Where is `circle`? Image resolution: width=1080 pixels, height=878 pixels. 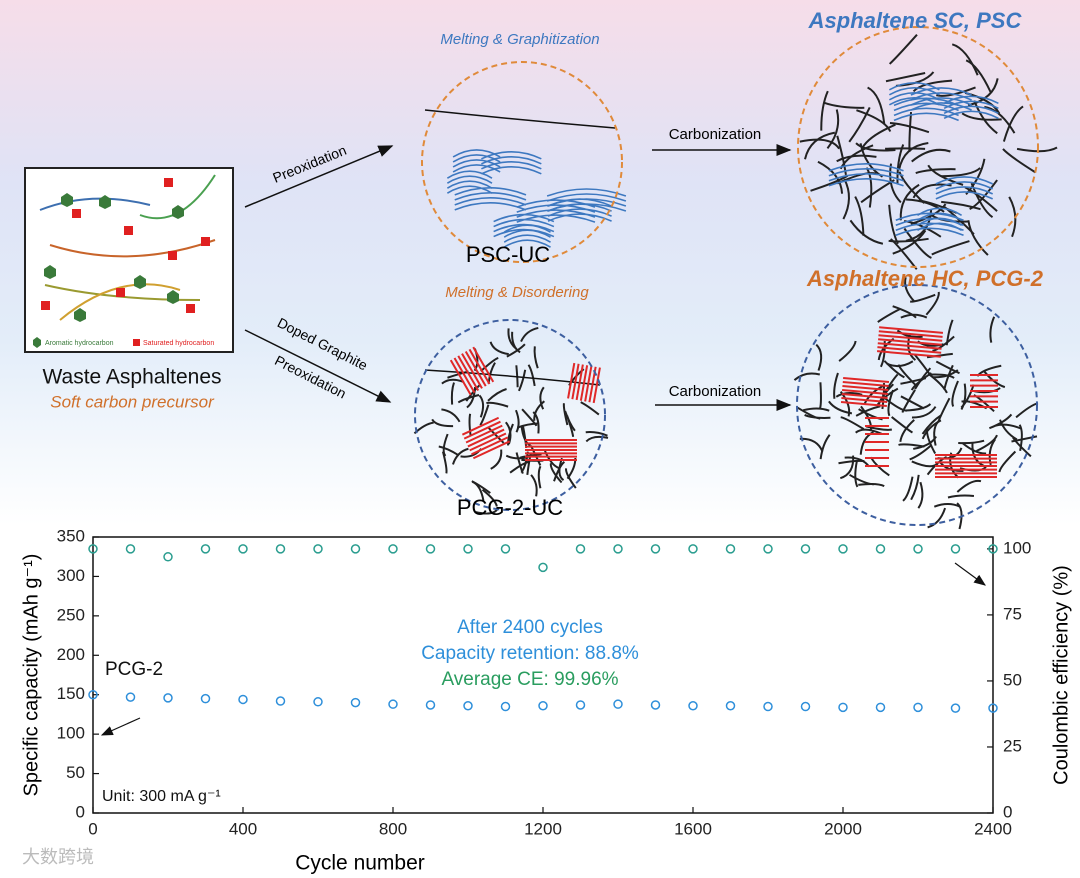
circle is located at coordinates (918, 147).